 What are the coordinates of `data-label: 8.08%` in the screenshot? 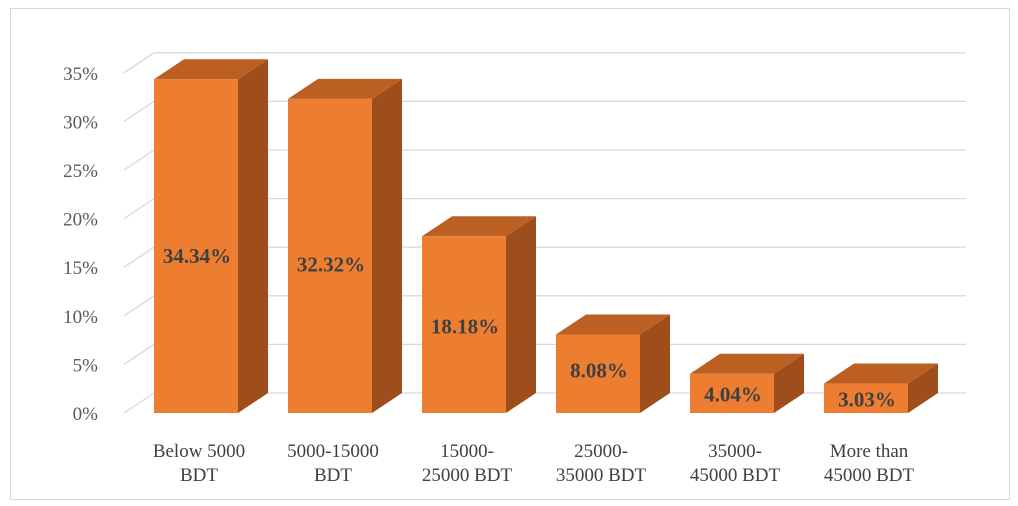 It's located at (599, 371).